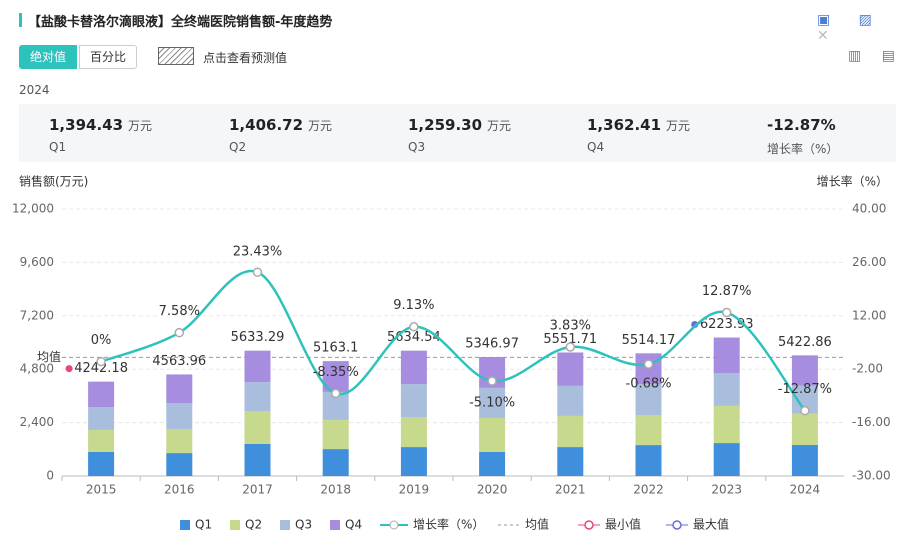 The image size is (912, 548). I want to click on summary-value: -12.87%, so click(801, 125).